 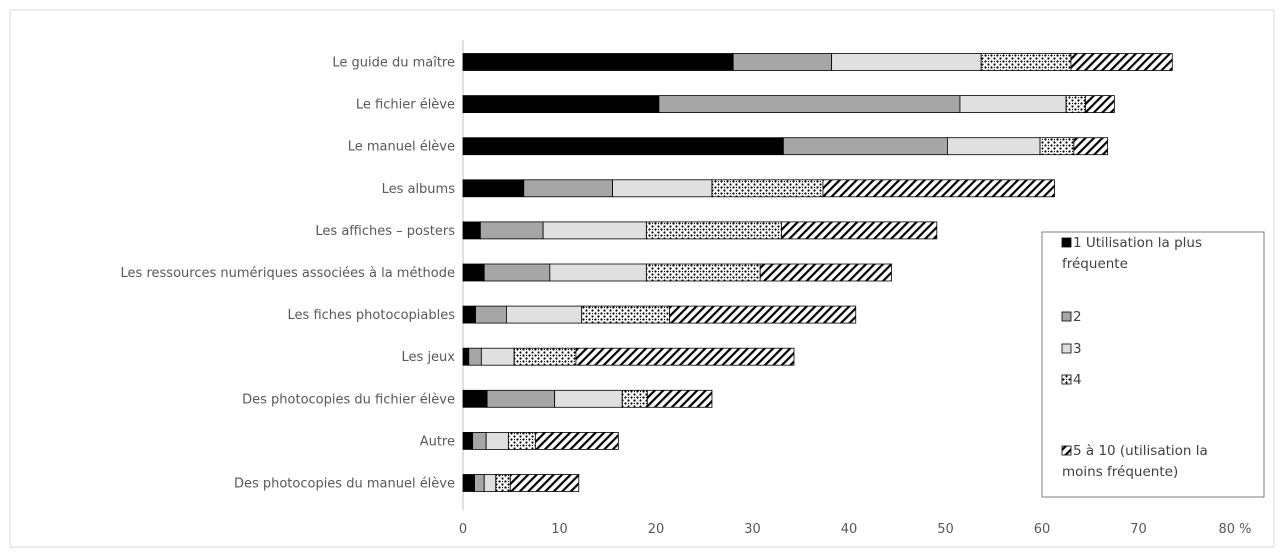 What do you see at coordinates (849, 529) in the screenshot?
I see `x-tick-label: 40` at bounding box center [849, 529].